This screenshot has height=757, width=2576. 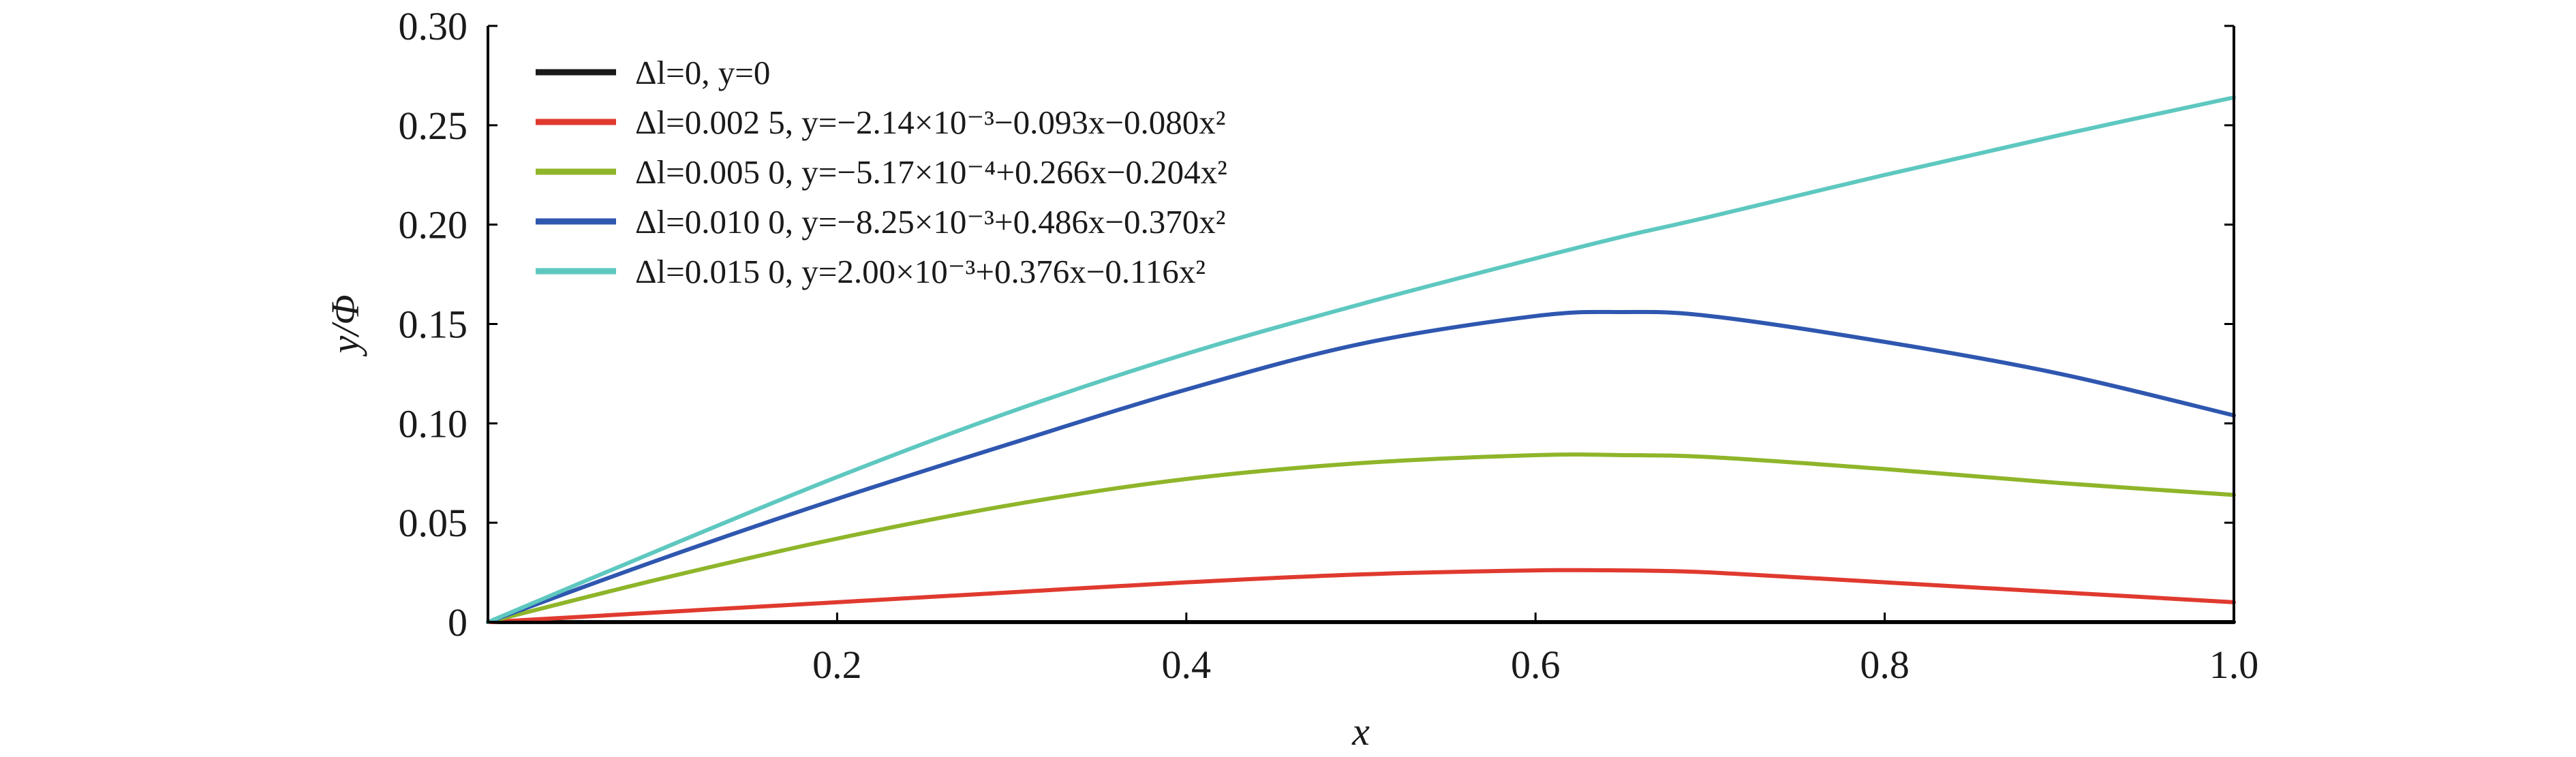 What do you see at coordinates (433, 126) in the screenshot?
I see `y-tick-label-5: 0.25` at bounding box center [433, 126].